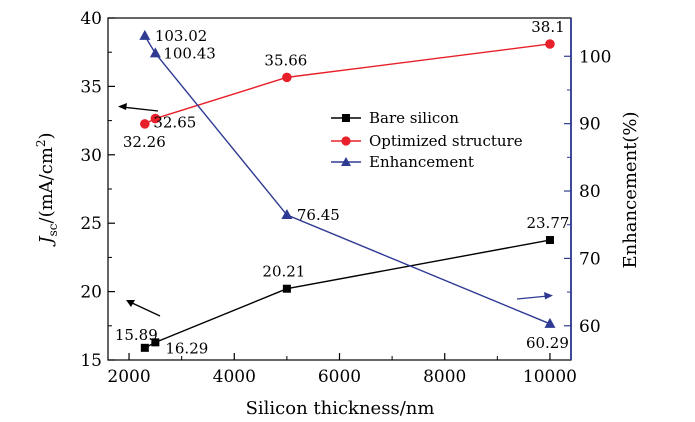 The height and width of the screenshot is (422, 695). I want to click on x-axis-title: Silicon thickness/nm, so click(340, 408).